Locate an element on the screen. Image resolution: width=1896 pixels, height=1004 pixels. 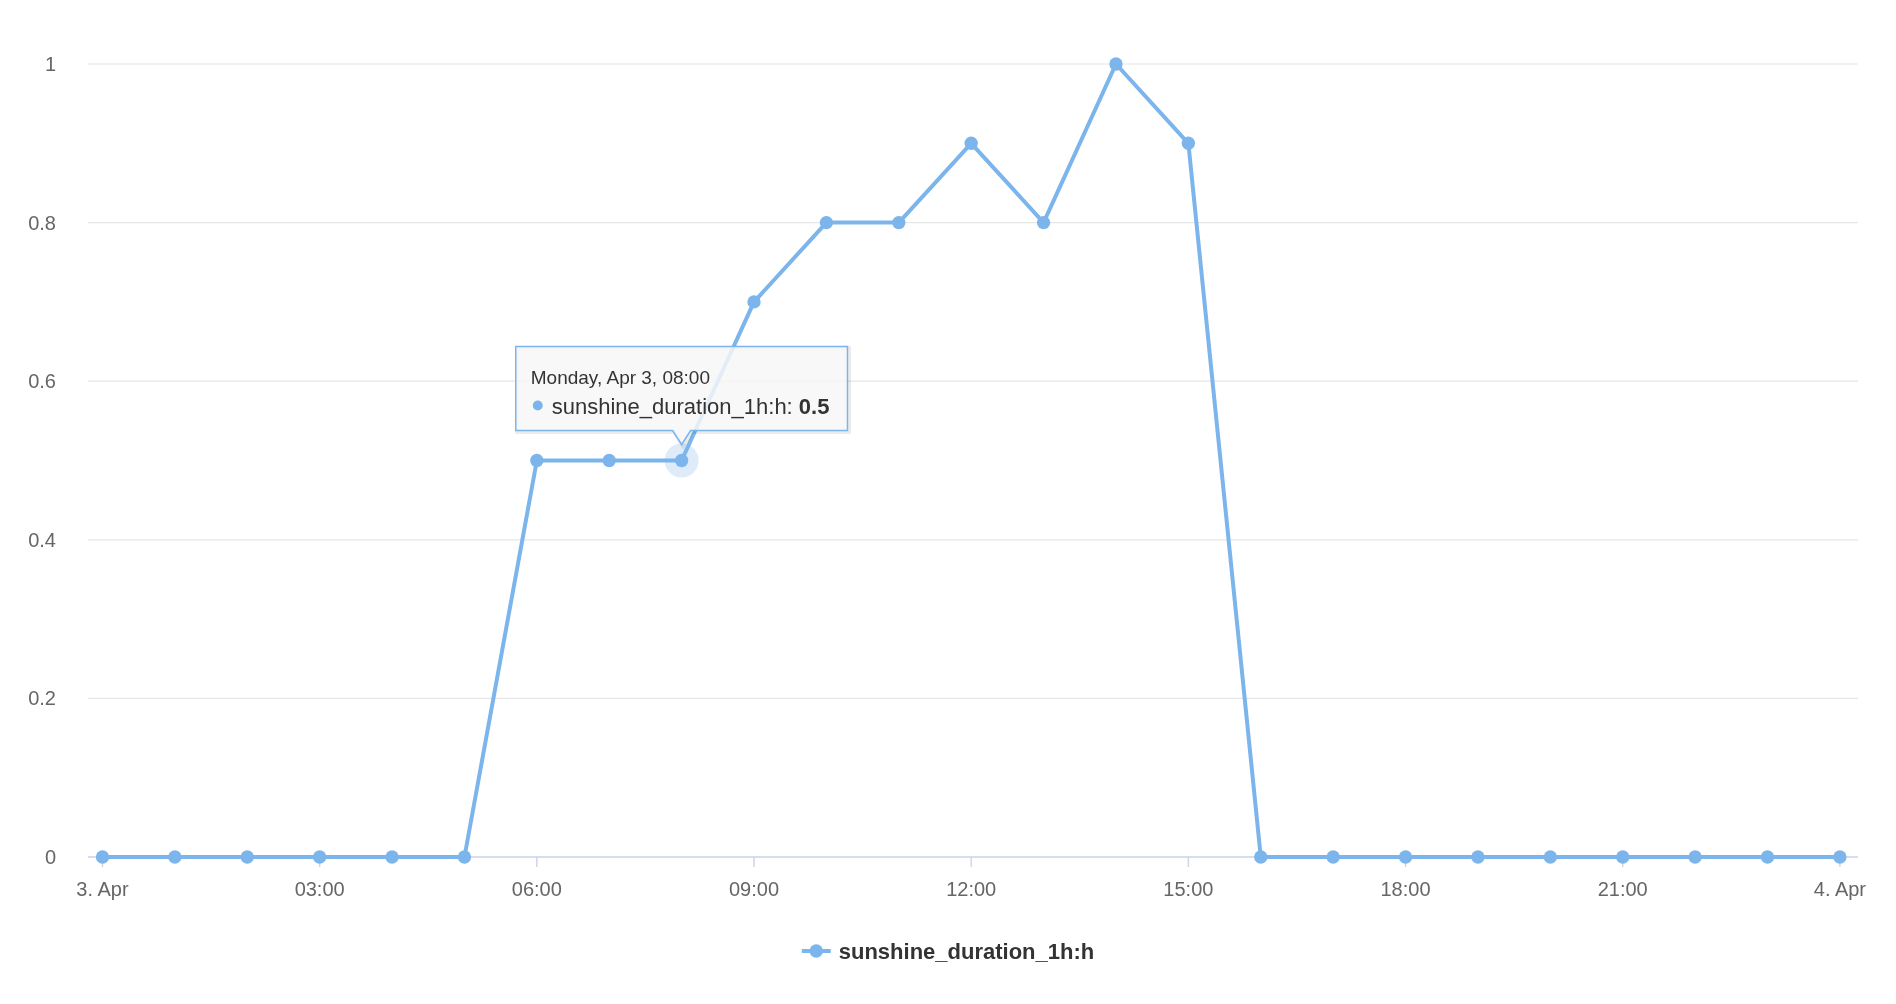
x-tick-label: 3. Apr is located at coordinates (102, 889).